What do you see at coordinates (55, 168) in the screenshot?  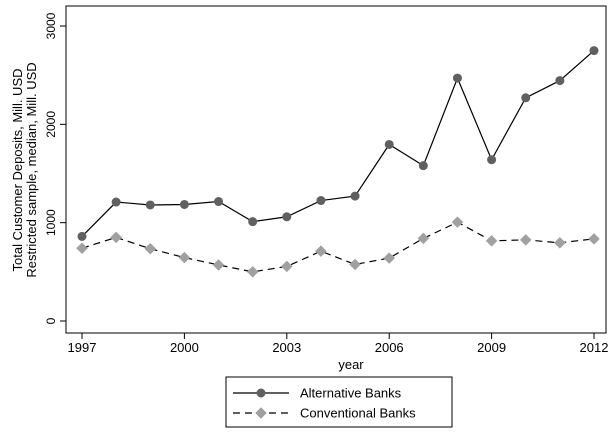 I see `y-axis: 0 1000 2000 3000` at bounding box center [55, 168].